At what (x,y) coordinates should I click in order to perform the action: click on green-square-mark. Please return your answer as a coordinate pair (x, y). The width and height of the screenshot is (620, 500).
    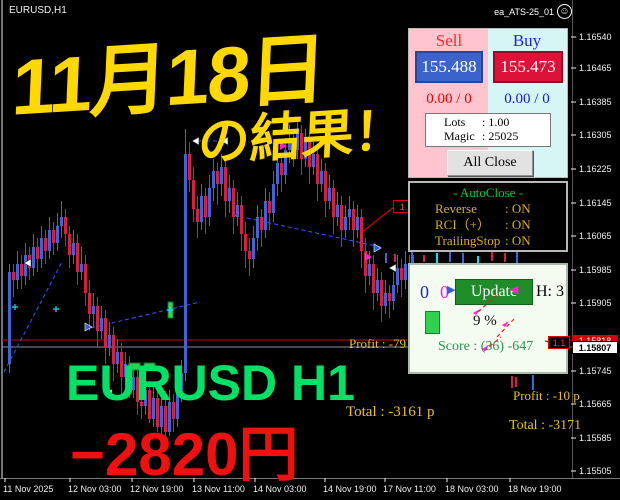
    Looking at the image, I should click on (134, 366).